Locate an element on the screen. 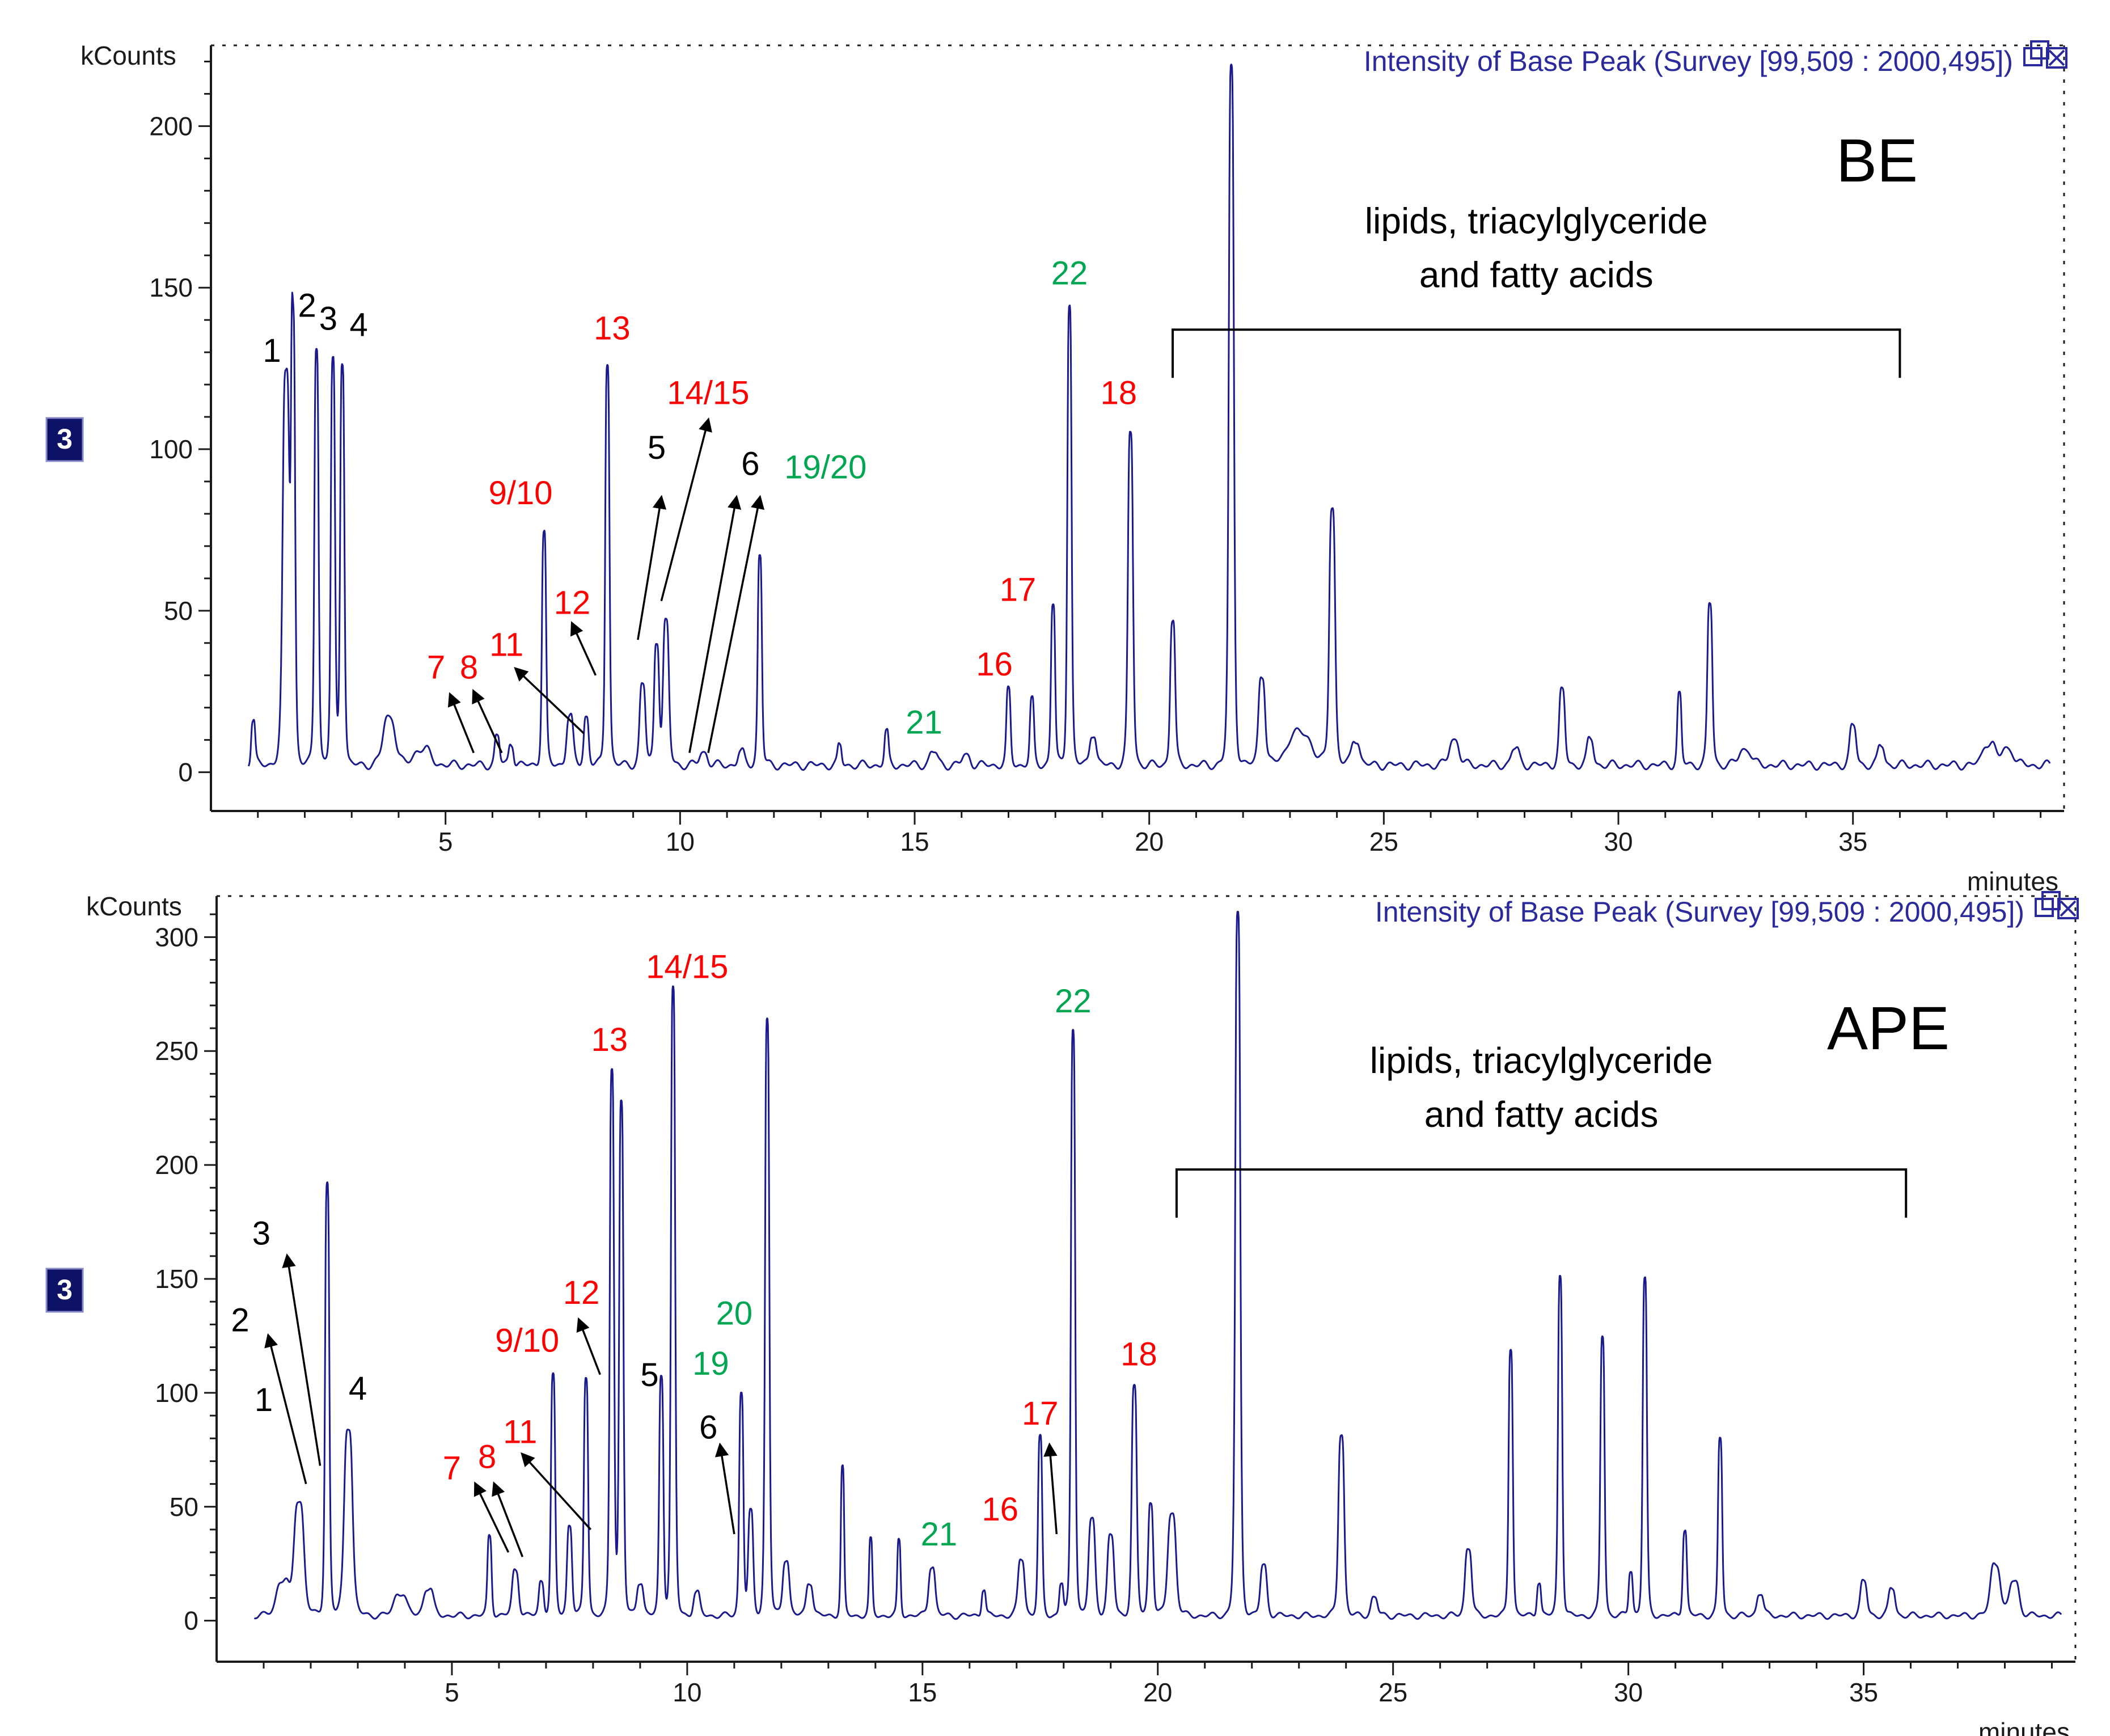 The width and height of the screenshot is (2110, 1736). peak-label: 19 is located at coordinates (711, 1363).